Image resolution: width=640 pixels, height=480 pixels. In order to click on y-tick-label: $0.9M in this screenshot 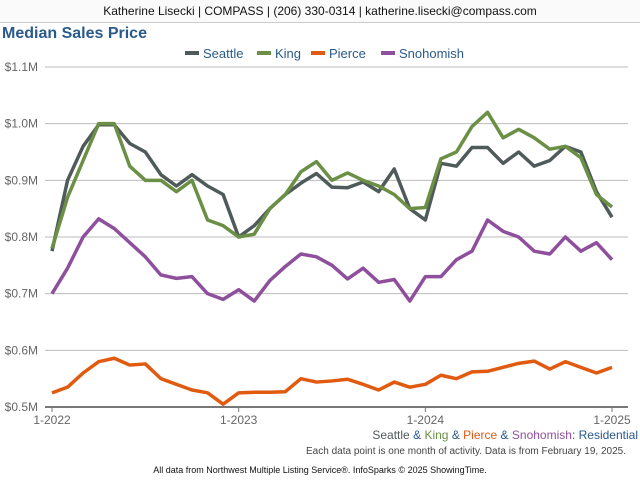, I will do `click(21, 180)`.